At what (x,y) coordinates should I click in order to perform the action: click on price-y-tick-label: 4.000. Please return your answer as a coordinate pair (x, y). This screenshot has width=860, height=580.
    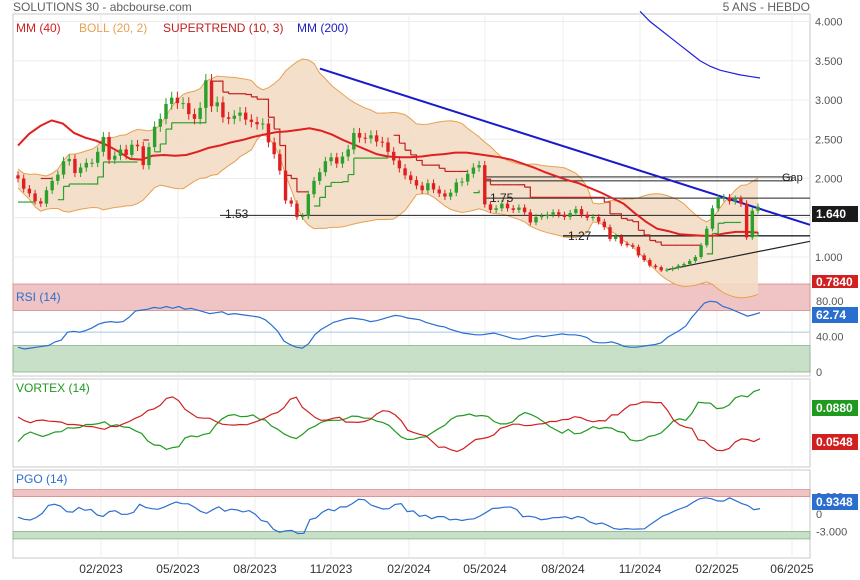
    Looking at the image, I should click on (829, 23).